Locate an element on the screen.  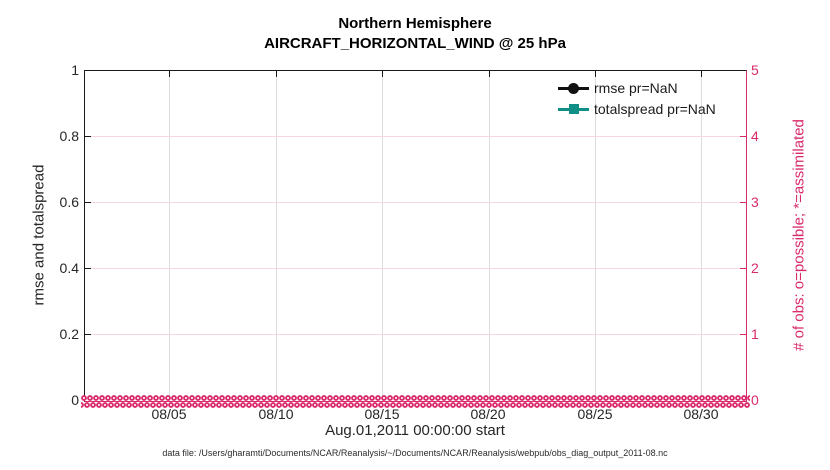
x-tick-label: 08/15 is located at coordinates (382, 414).